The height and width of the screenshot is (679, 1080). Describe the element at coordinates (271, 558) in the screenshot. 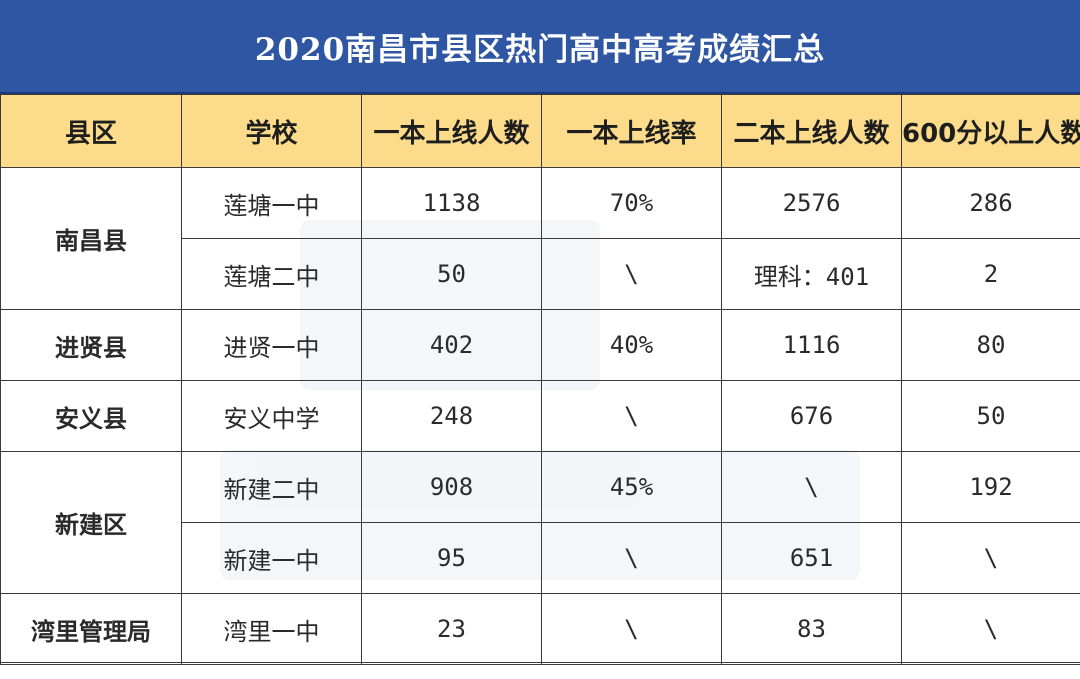

I see `school-cell: 新建一中` at that location.